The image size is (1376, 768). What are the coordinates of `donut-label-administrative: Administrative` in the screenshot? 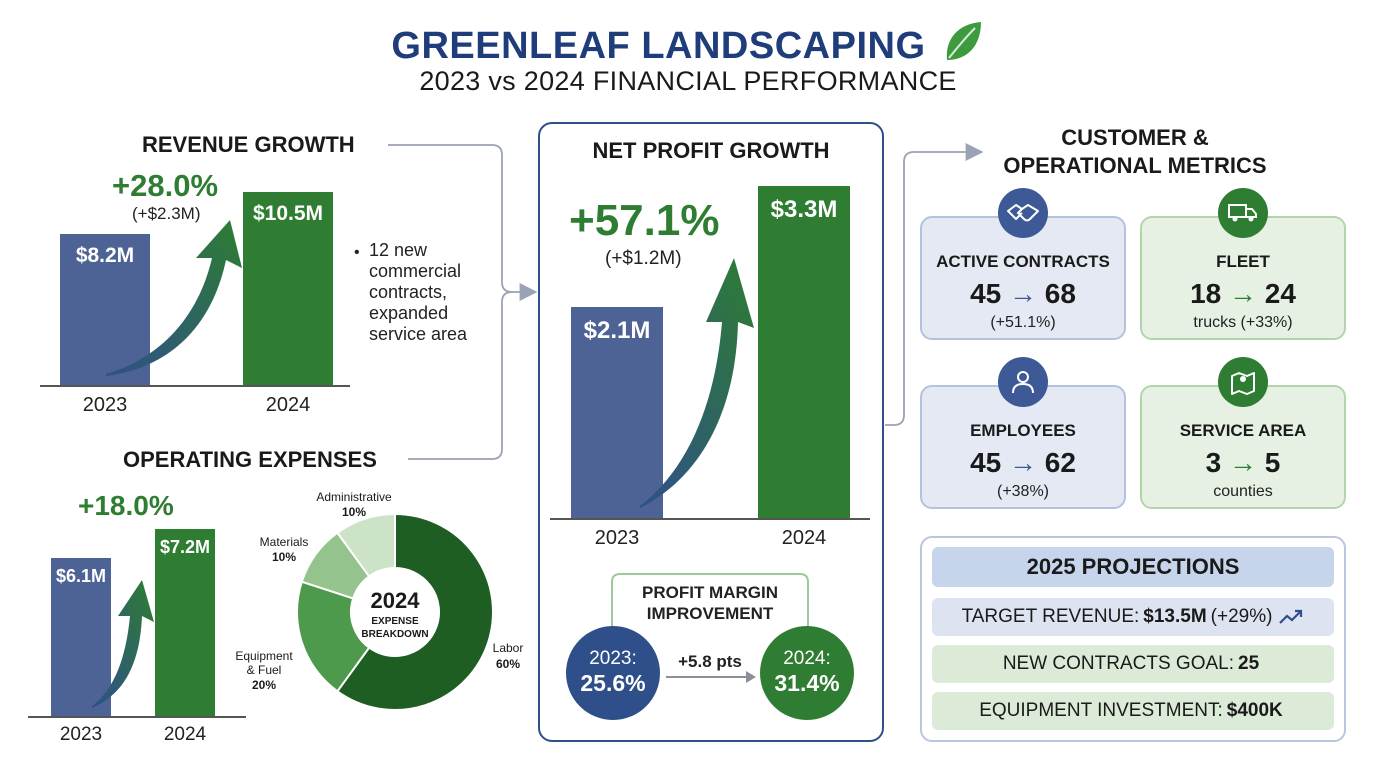 It's located at (354, 497).